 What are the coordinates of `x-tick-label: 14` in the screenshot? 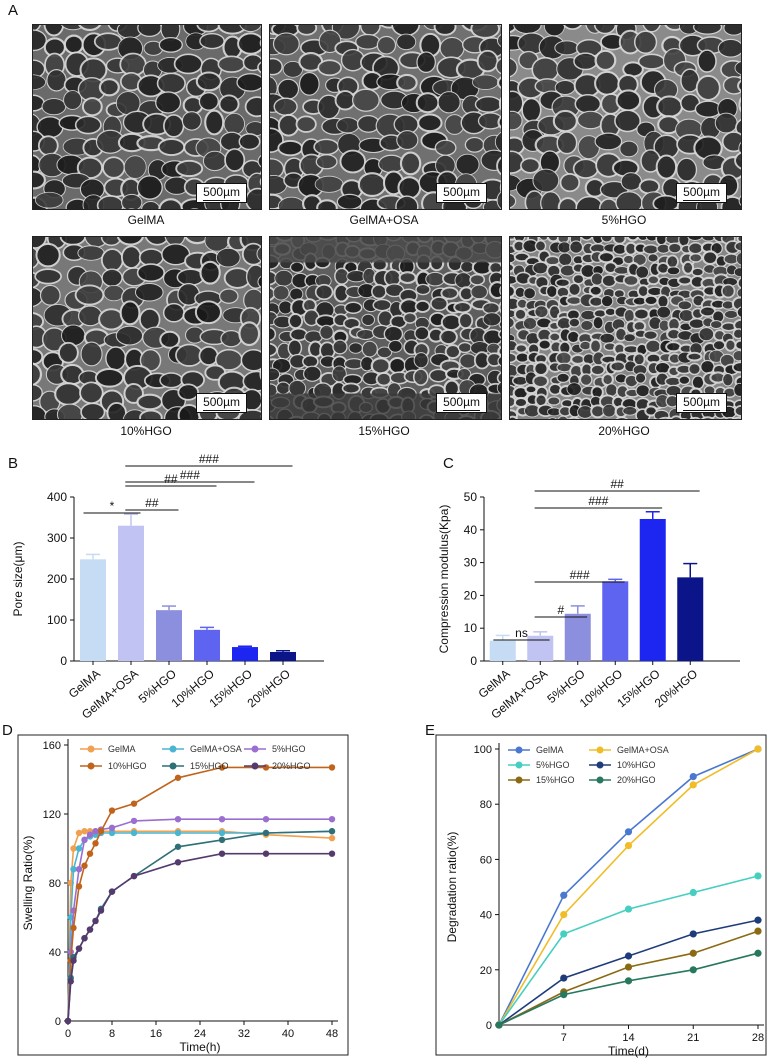 It's located at (628, 1038).